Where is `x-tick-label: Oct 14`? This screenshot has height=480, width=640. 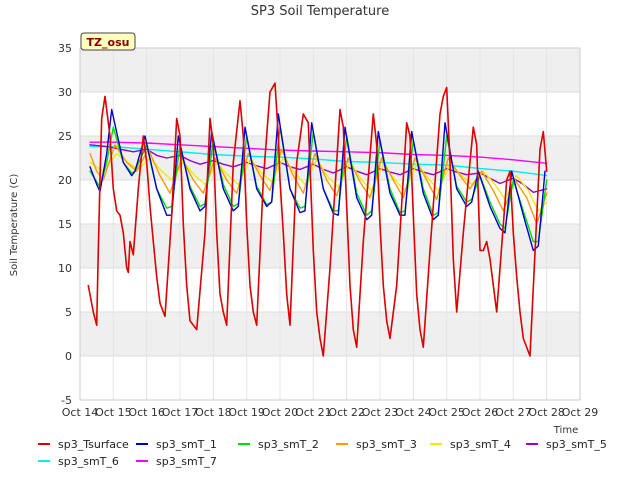
x-tick-label: Oct 14 is located at coordinates (80, 412).